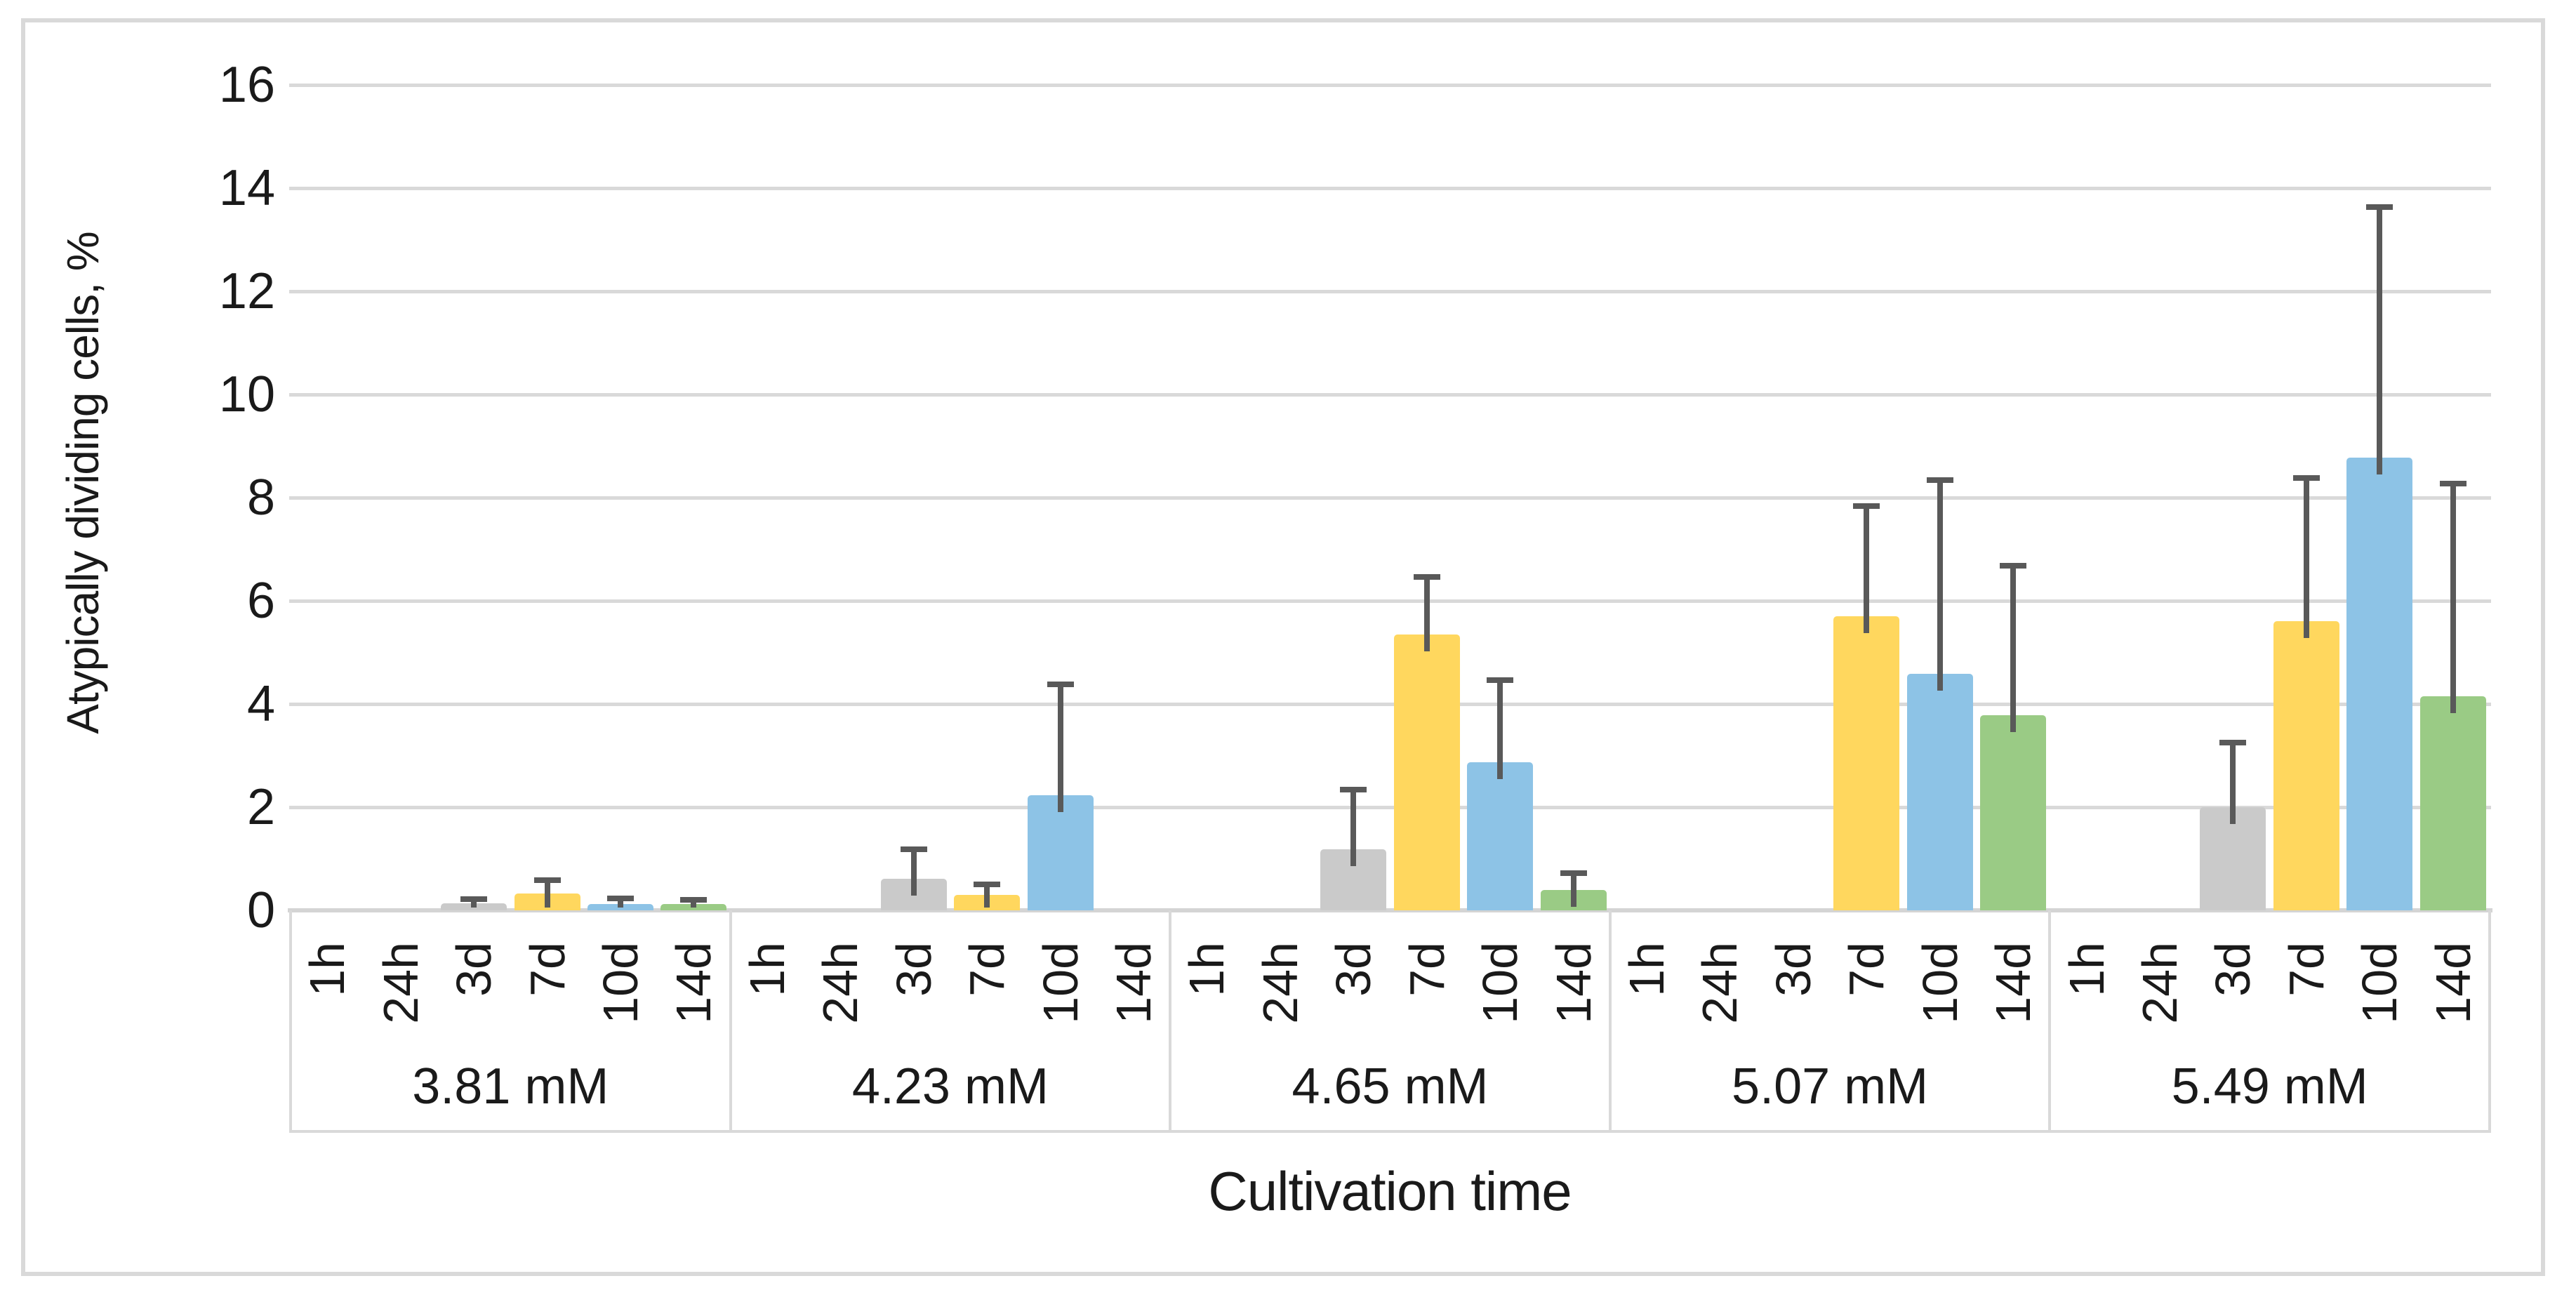 Image resolution: width=2576 pixels, height=1302 pixels. Describe the element at coordinates (1647, 969) in the screenshot. I see `category-label-507mM-1h: 1h` at that location.